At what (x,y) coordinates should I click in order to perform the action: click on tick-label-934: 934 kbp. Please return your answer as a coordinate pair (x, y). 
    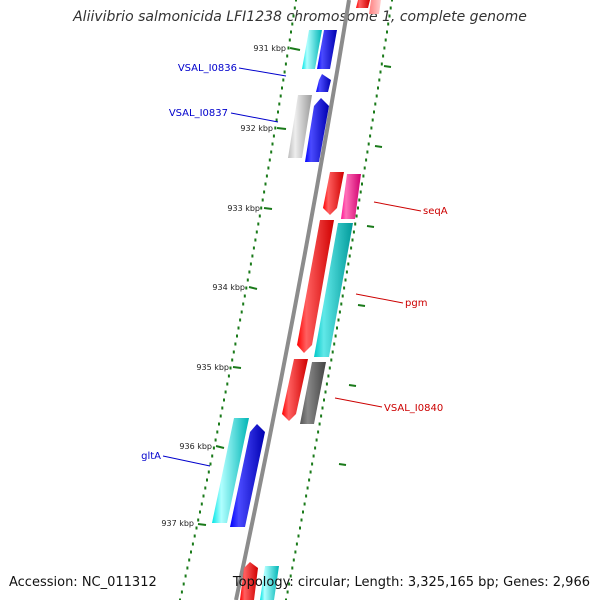
    Looking at the image, I should click on (228, 287).